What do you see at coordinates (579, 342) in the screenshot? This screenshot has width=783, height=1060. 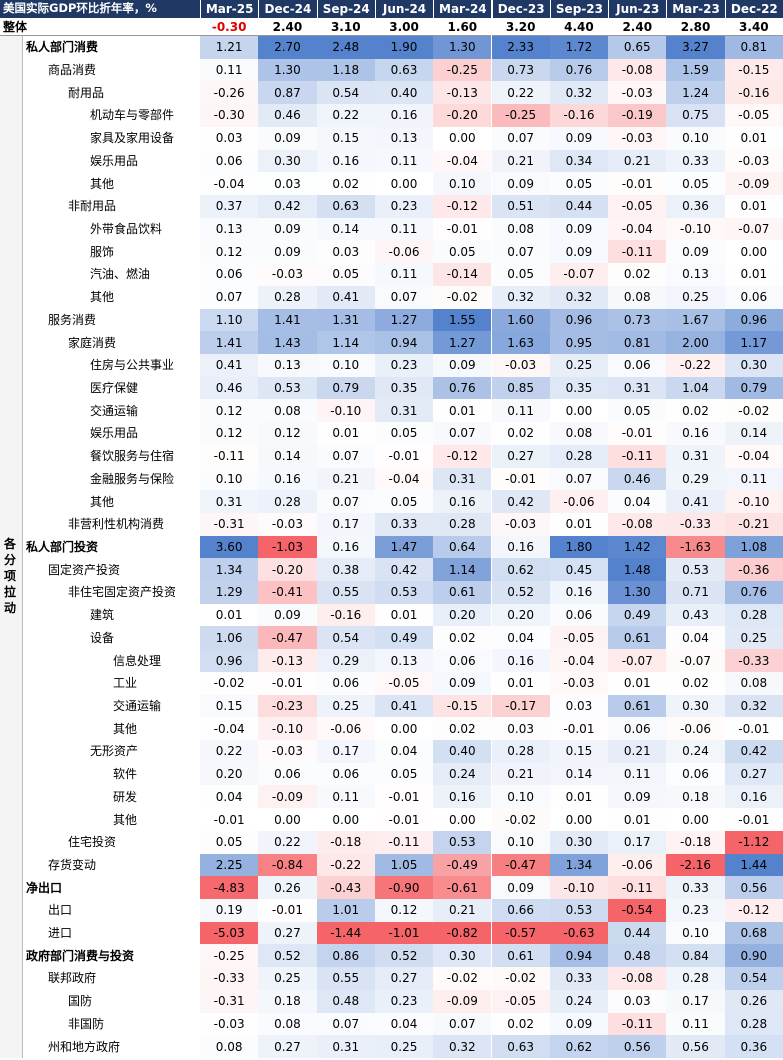 I see `value-cell: 0.95` at bounding box center [579, 342].